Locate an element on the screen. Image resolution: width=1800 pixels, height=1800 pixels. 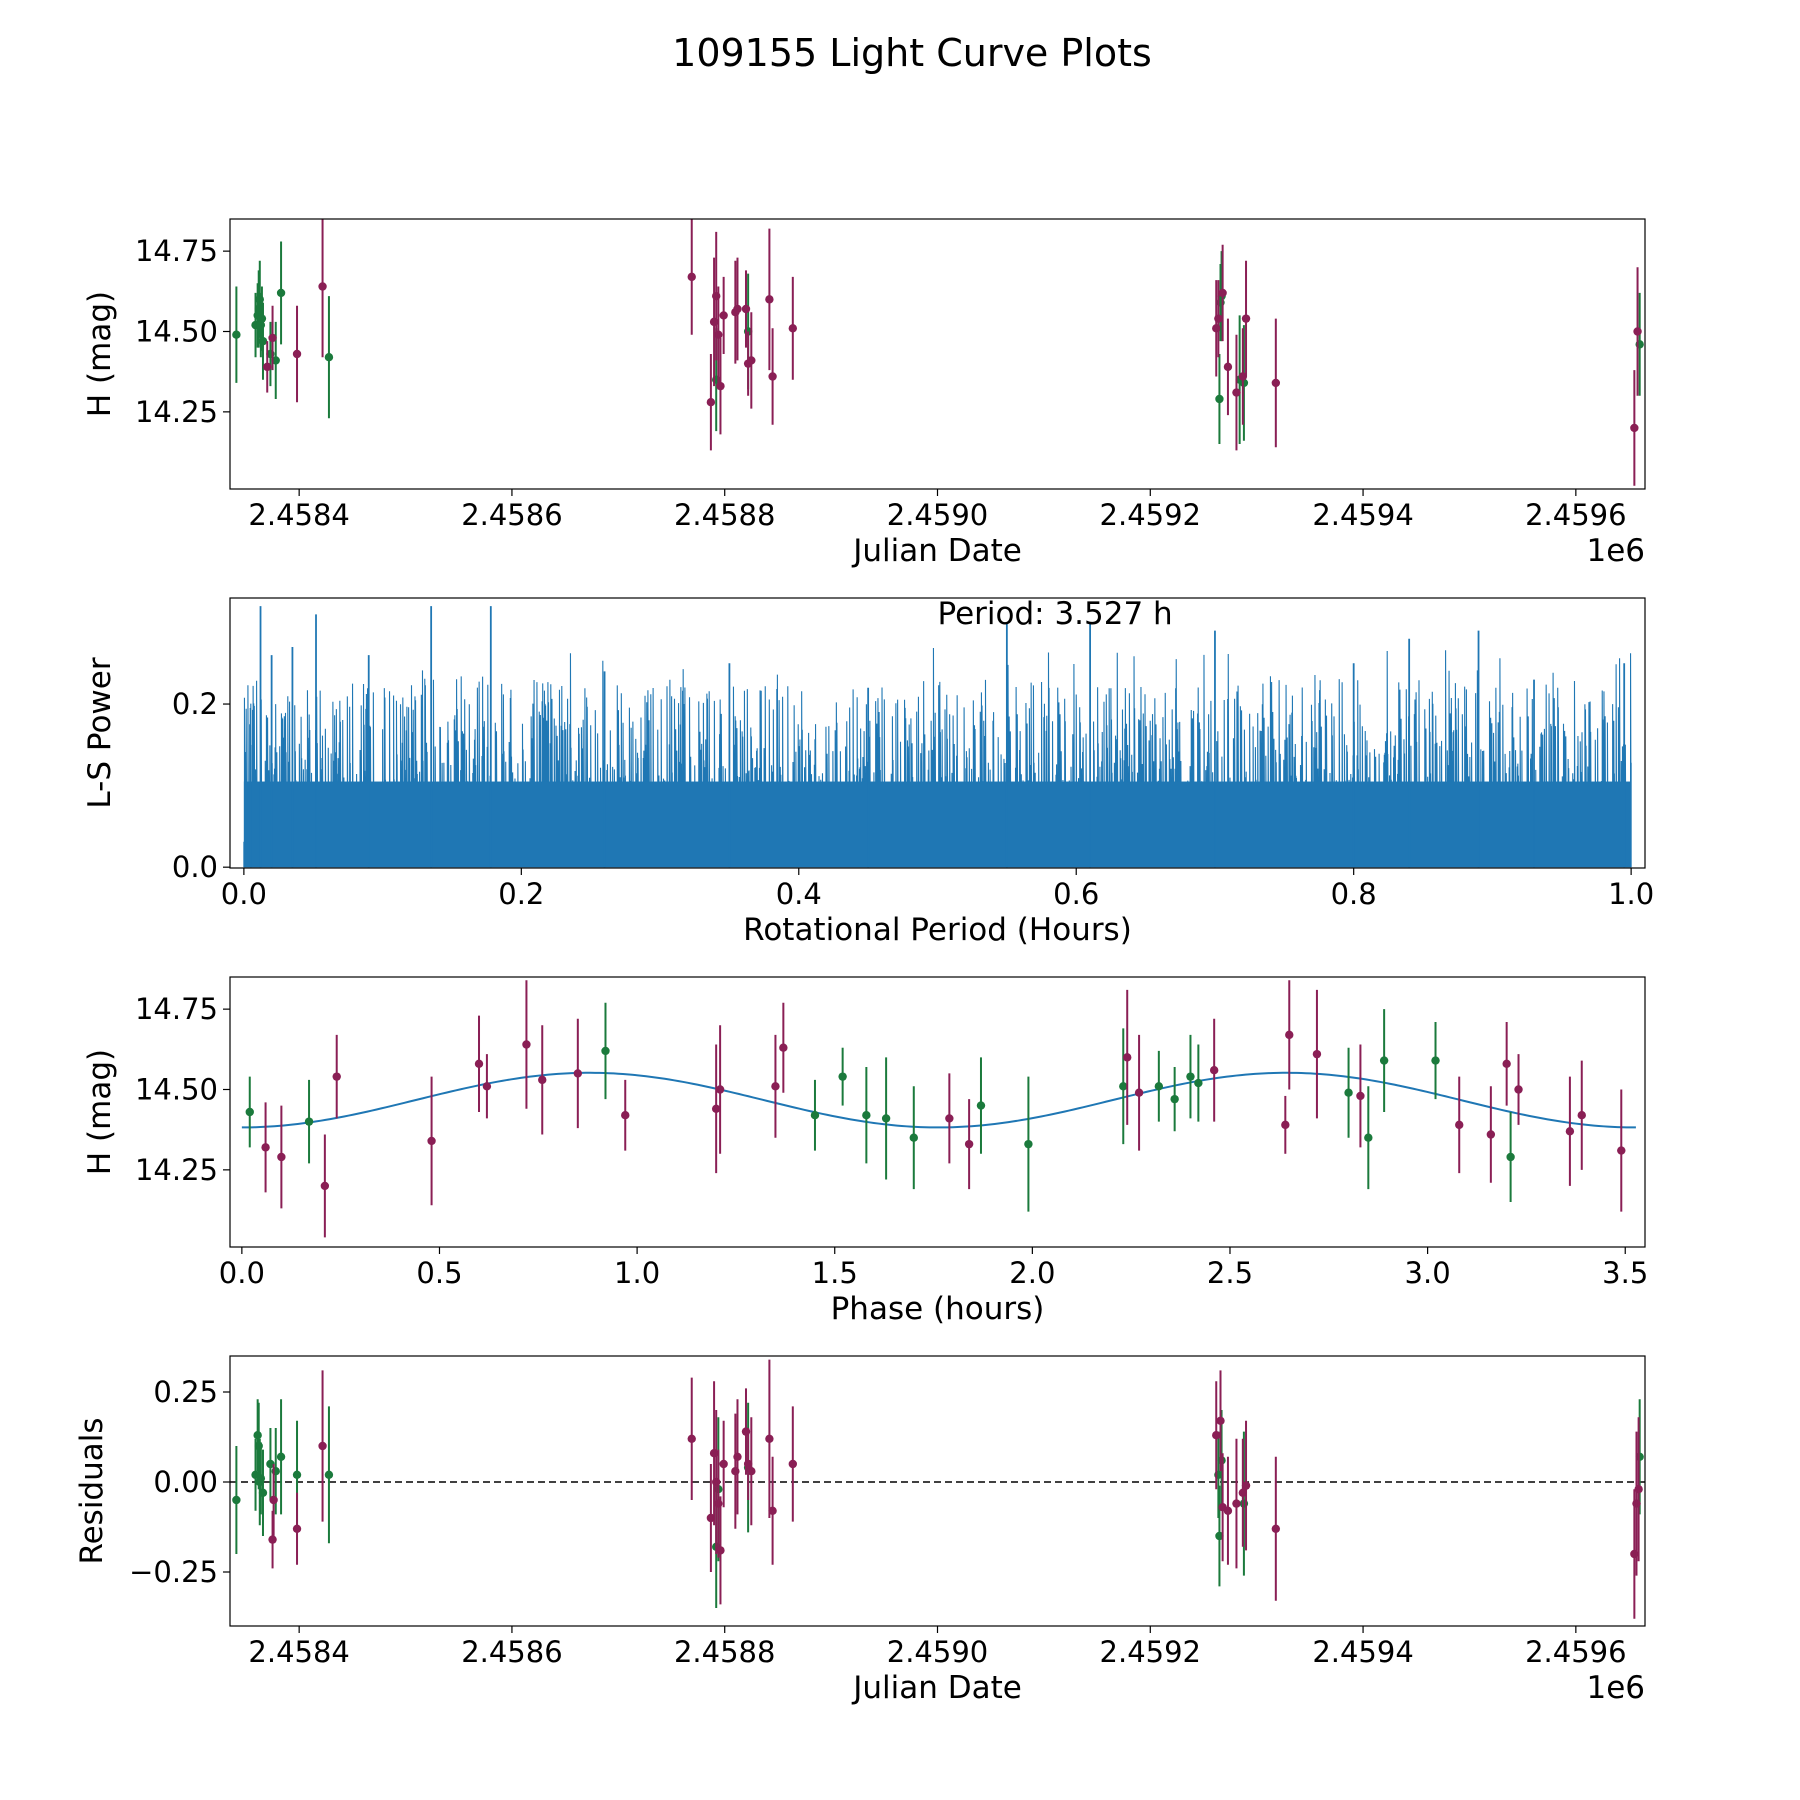
y-tick-label: 0.2 is located at coordinates (195, 704).